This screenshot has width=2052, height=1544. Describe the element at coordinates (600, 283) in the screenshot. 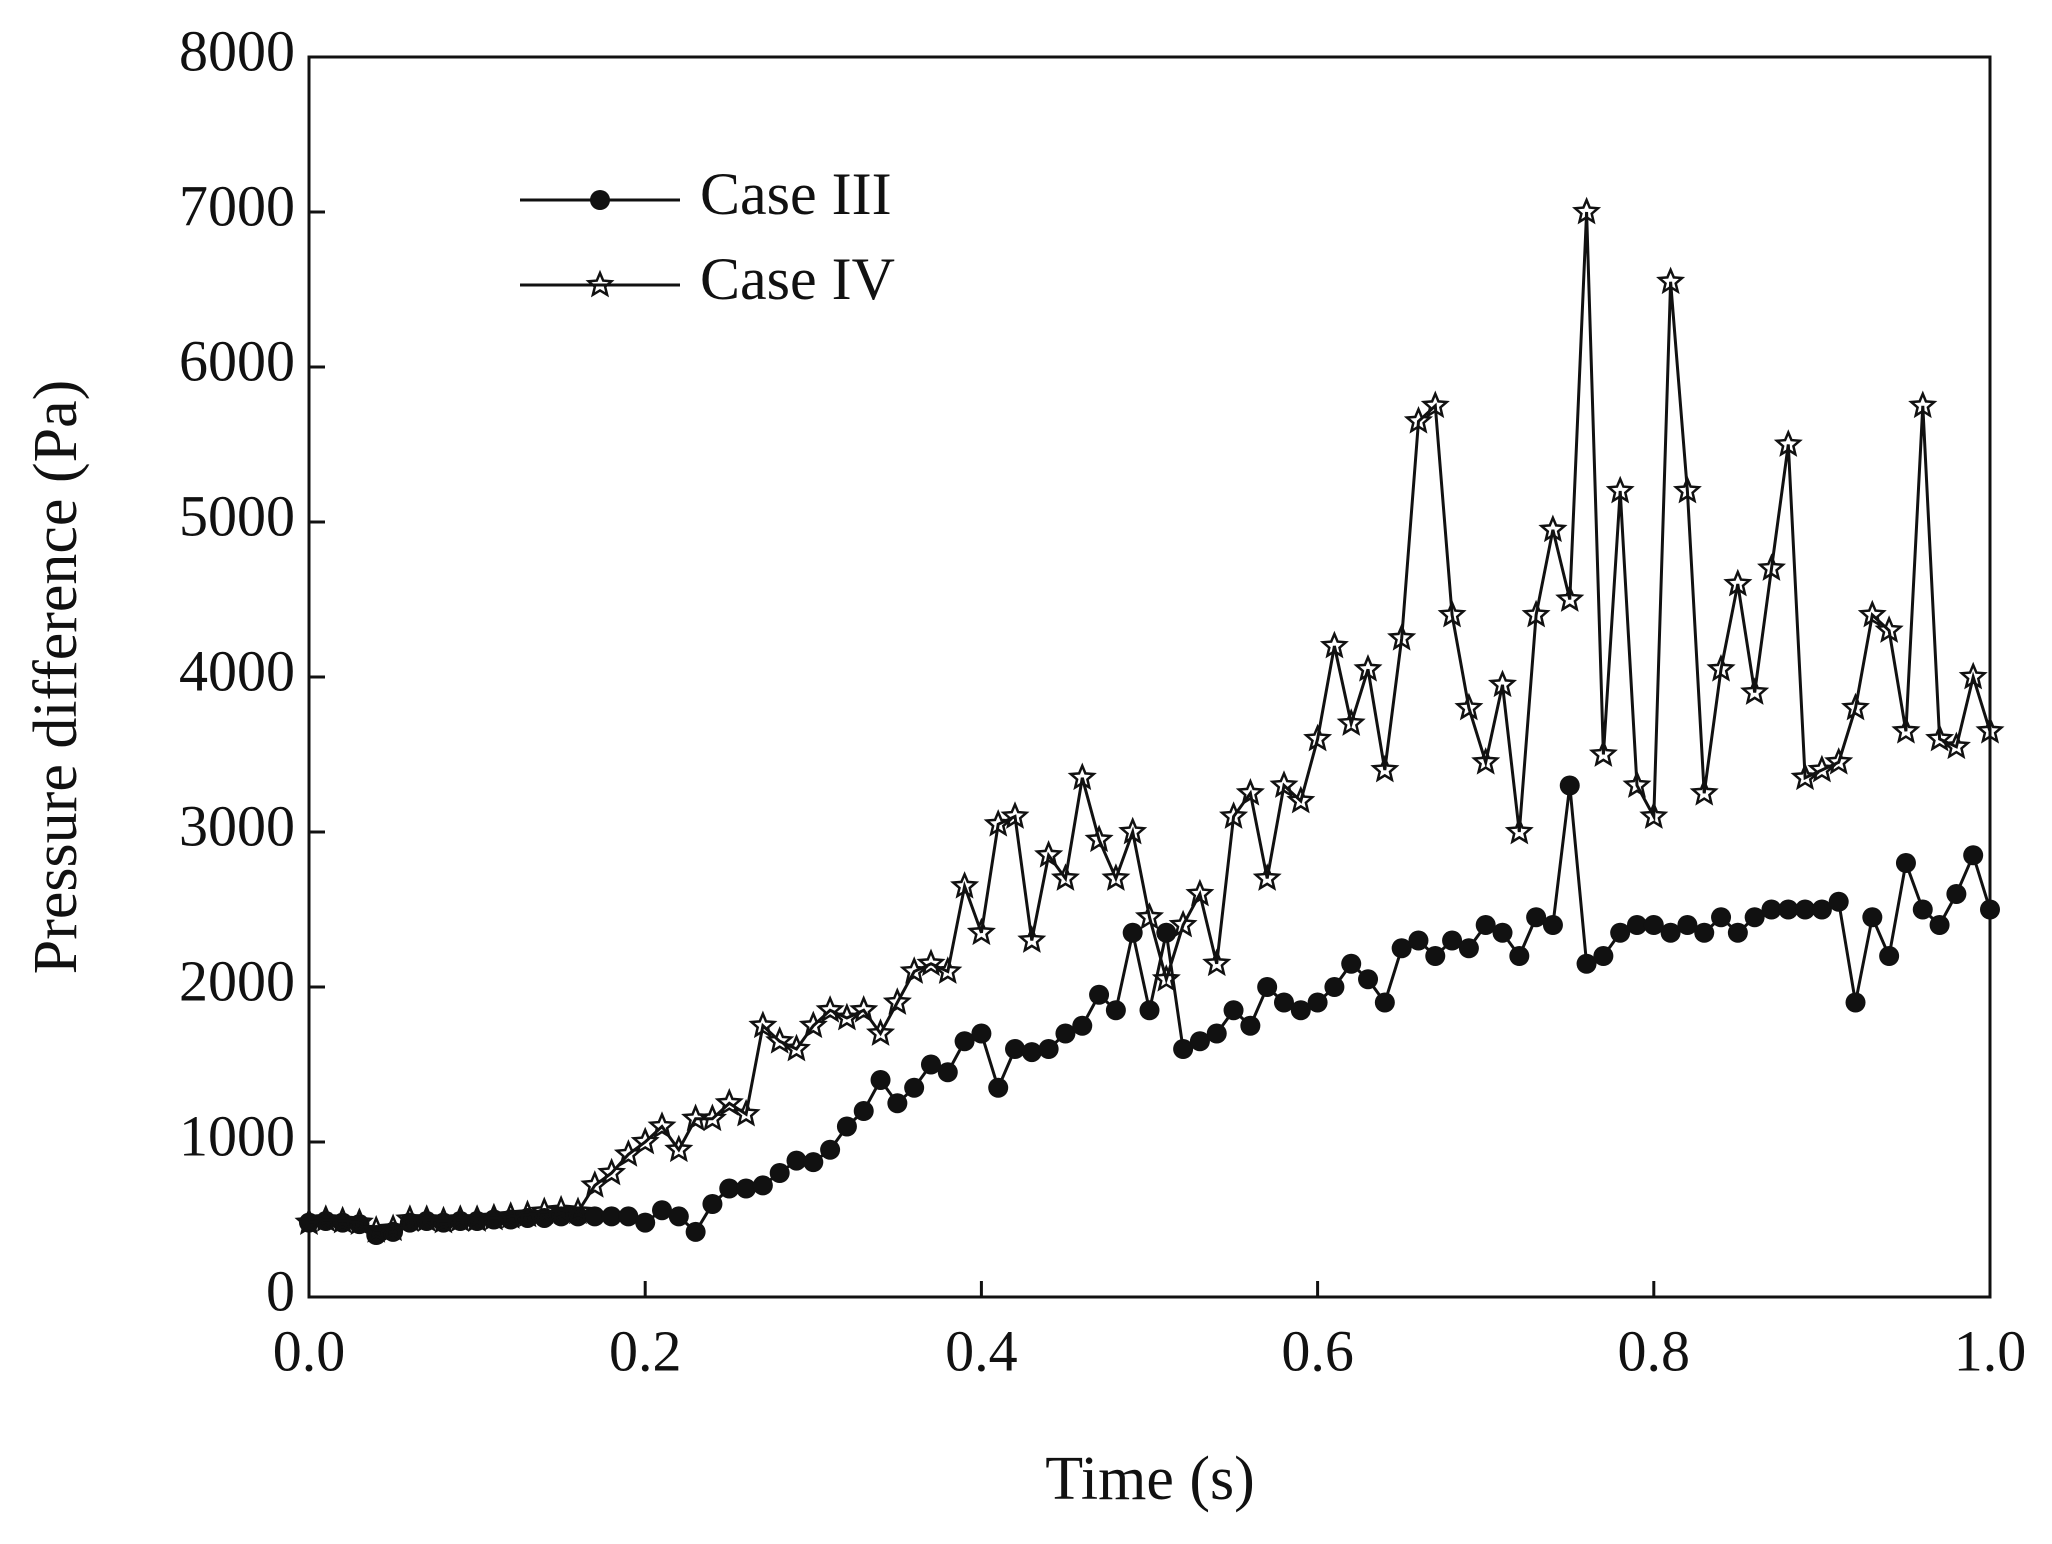

I see `legend-marker` at that location.